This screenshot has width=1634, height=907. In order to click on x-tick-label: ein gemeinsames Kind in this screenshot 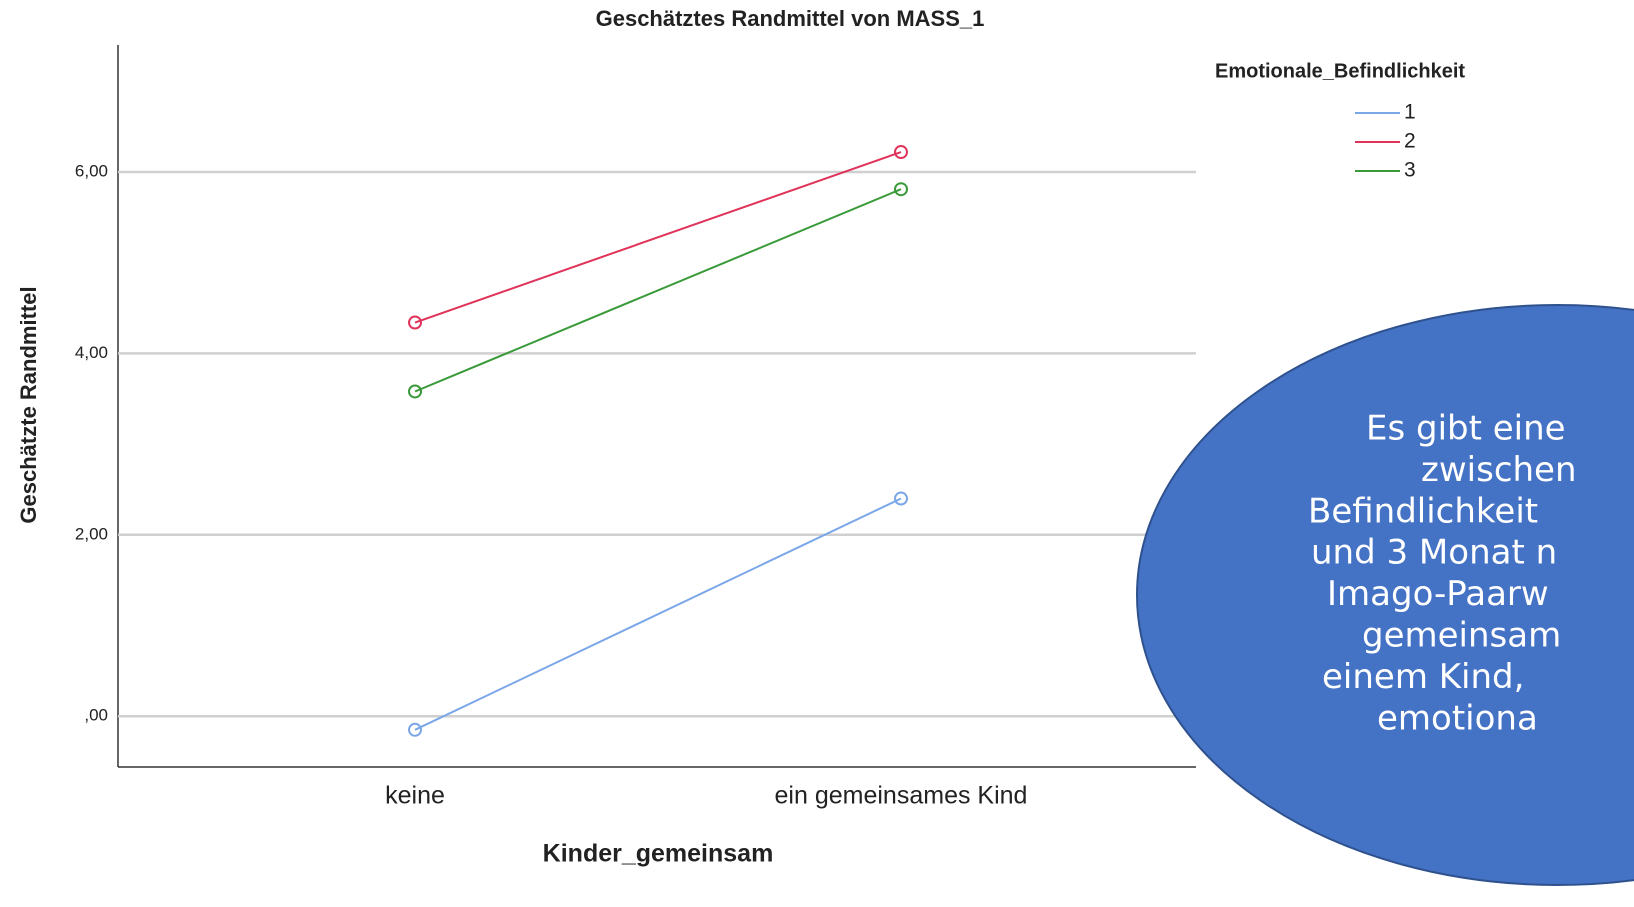, I will do `click(901, 796)`.